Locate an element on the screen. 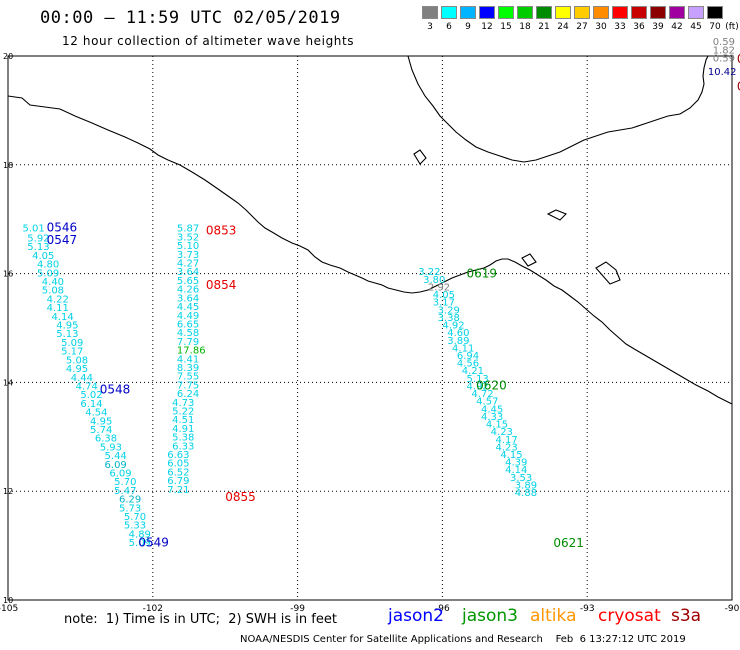 This screenshot has height=650, width=740. wave-height-value: 6.38 is located at coordinates (106, 439).